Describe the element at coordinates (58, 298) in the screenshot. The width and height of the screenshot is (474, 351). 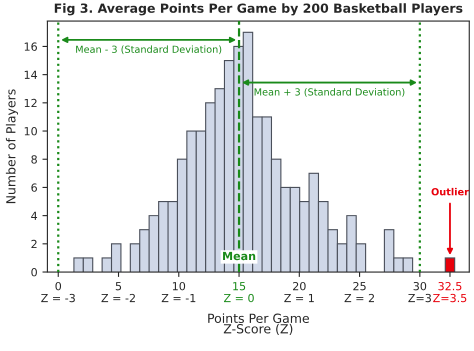
I see `x2-tick-label: Z = -3` at that location.